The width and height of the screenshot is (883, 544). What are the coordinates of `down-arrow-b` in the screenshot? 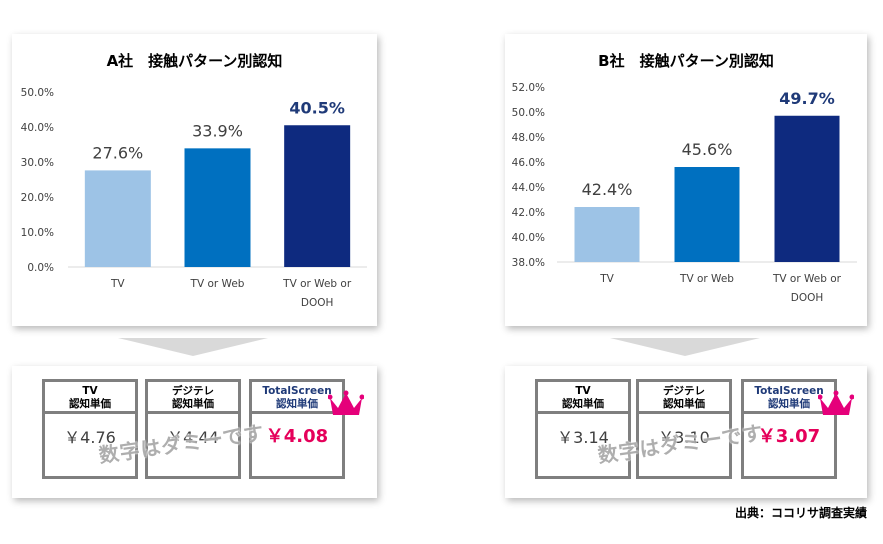 It's located at (685, 347).